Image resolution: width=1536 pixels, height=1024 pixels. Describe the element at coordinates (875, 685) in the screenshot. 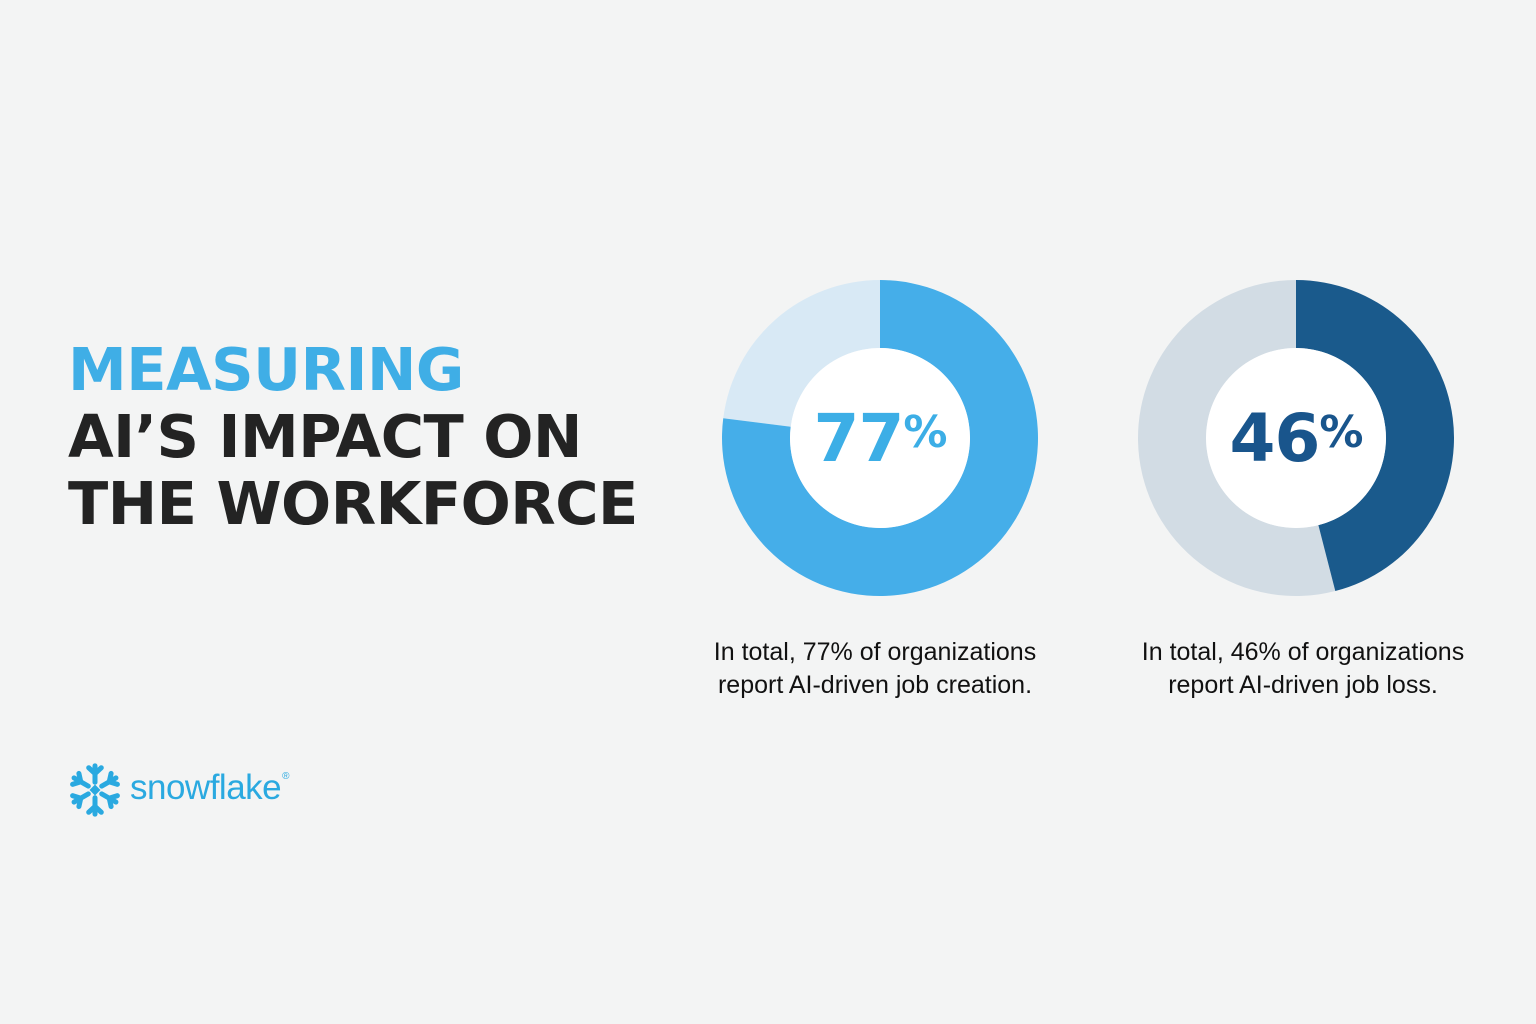

I see `job-creation-caption-line2: report AI-driven job creation.` at that location.